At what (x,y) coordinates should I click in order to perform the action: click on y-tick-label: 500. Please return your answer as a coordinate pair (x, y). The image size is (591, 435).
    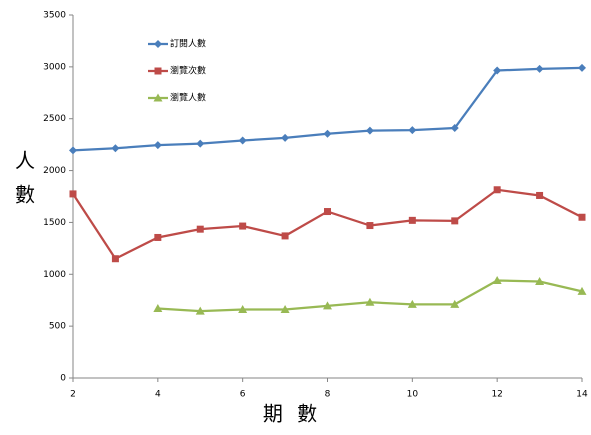
    Looking at the image, I should click on (57, 327).